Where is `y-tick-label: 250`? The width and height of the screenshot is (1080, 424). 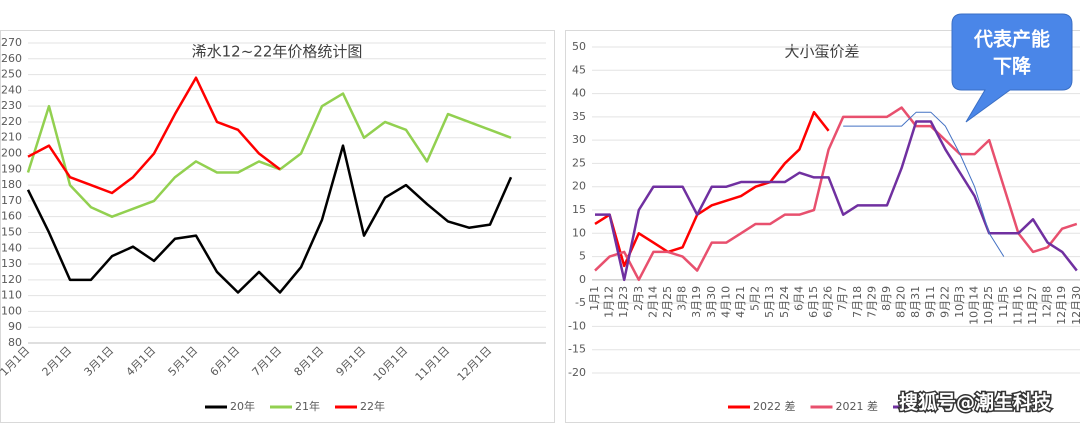 y-tick-label: 250 is located at coordinates (11, 74).